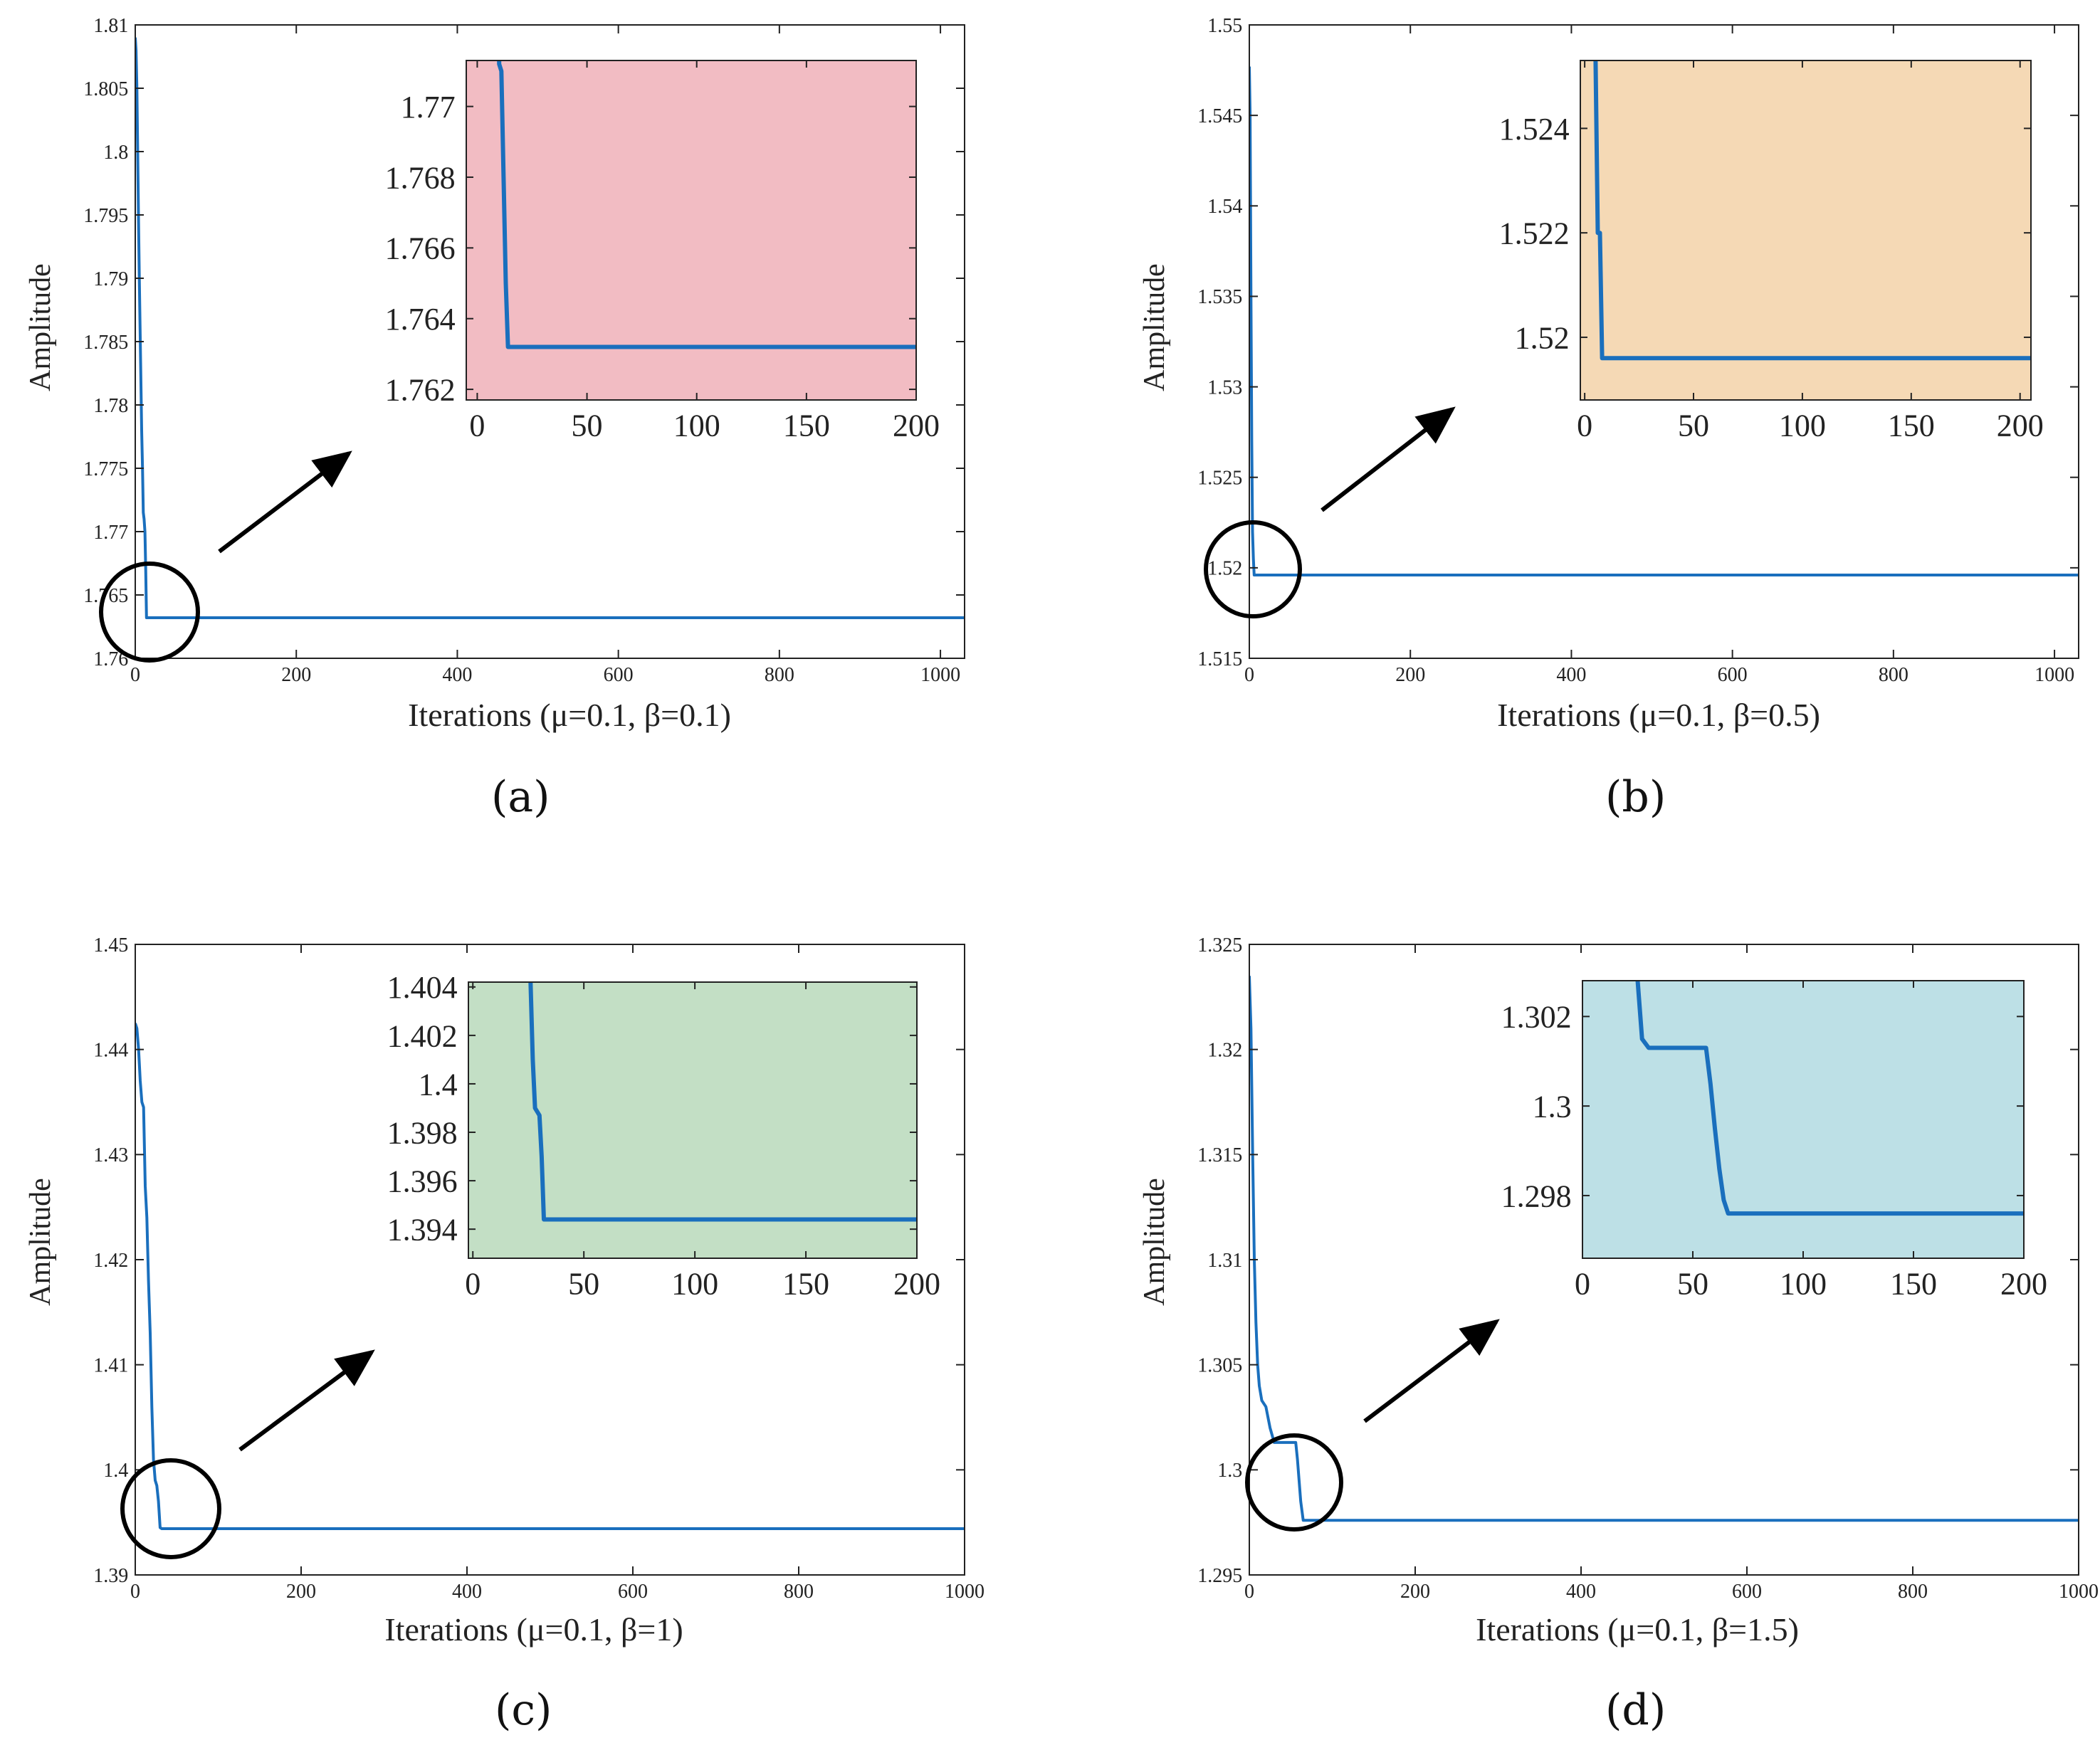 The image size is (2100, 1750). What do you see at coordinates (420, 389) in the screenshot?
I see `panel-a-inset-ytick-label-0: 1.762` at bounding box center [420, 389].